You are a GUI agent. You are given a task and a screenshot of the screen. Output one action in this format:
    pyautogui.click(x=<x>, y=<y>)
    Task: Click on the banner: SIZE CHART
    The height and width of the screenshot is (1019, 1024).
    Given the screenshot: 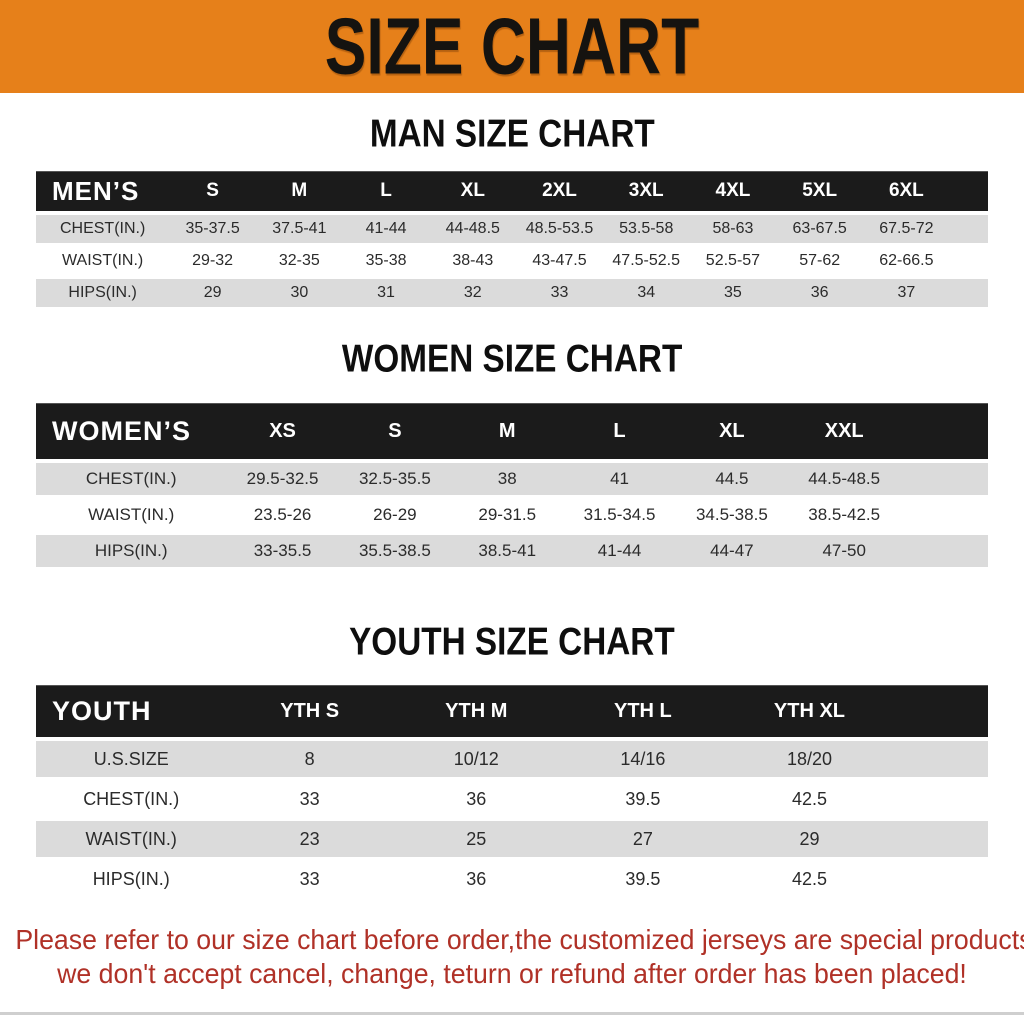 What is the action you would take?
    pyautogui.click(x=512, y=46)
    